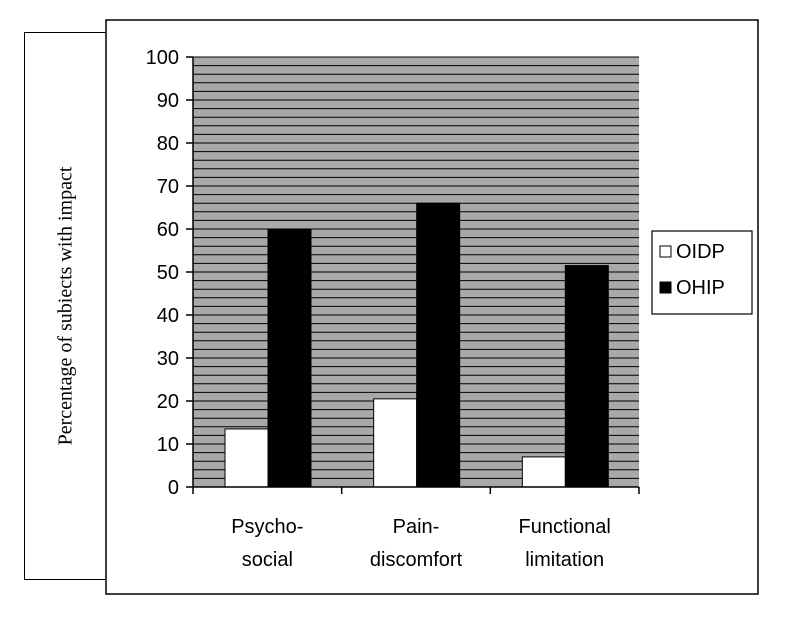  I want to click on y-tick-label: 70, so click(168, 187).